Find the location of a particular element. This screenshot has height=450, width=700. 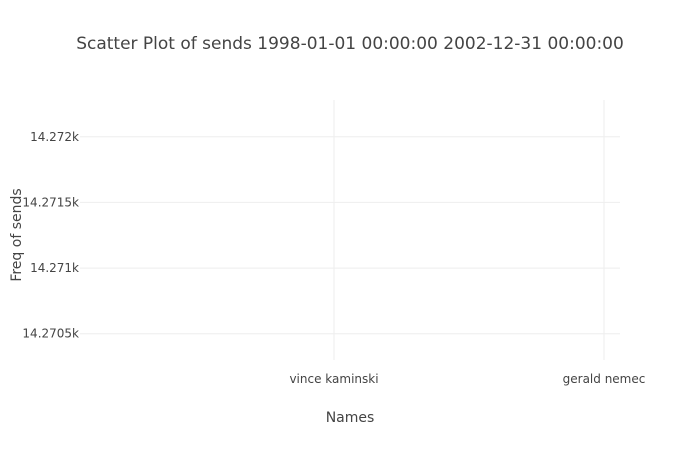

y-axis-title: Freq of sends is located at coordinates (17, 234).